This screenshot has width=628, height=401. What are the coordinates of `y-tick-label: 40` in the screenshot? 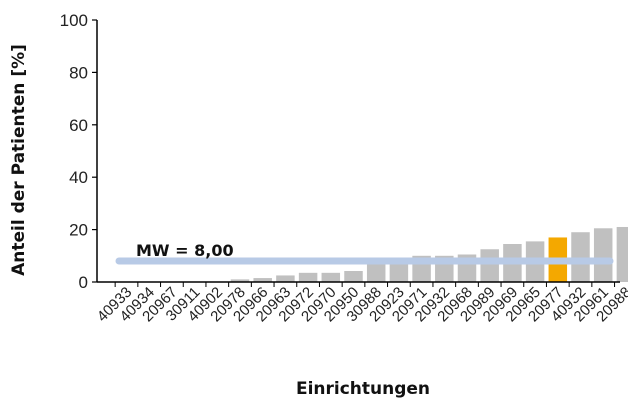 It's located at (78, 177).